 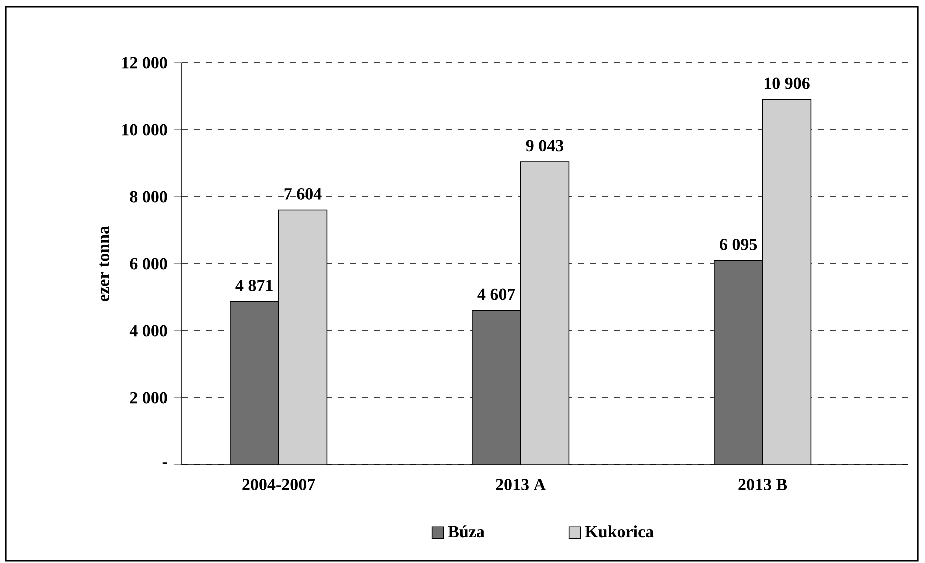 I want to click on y-tick-label: 12 000, so click(x=145, y=63).